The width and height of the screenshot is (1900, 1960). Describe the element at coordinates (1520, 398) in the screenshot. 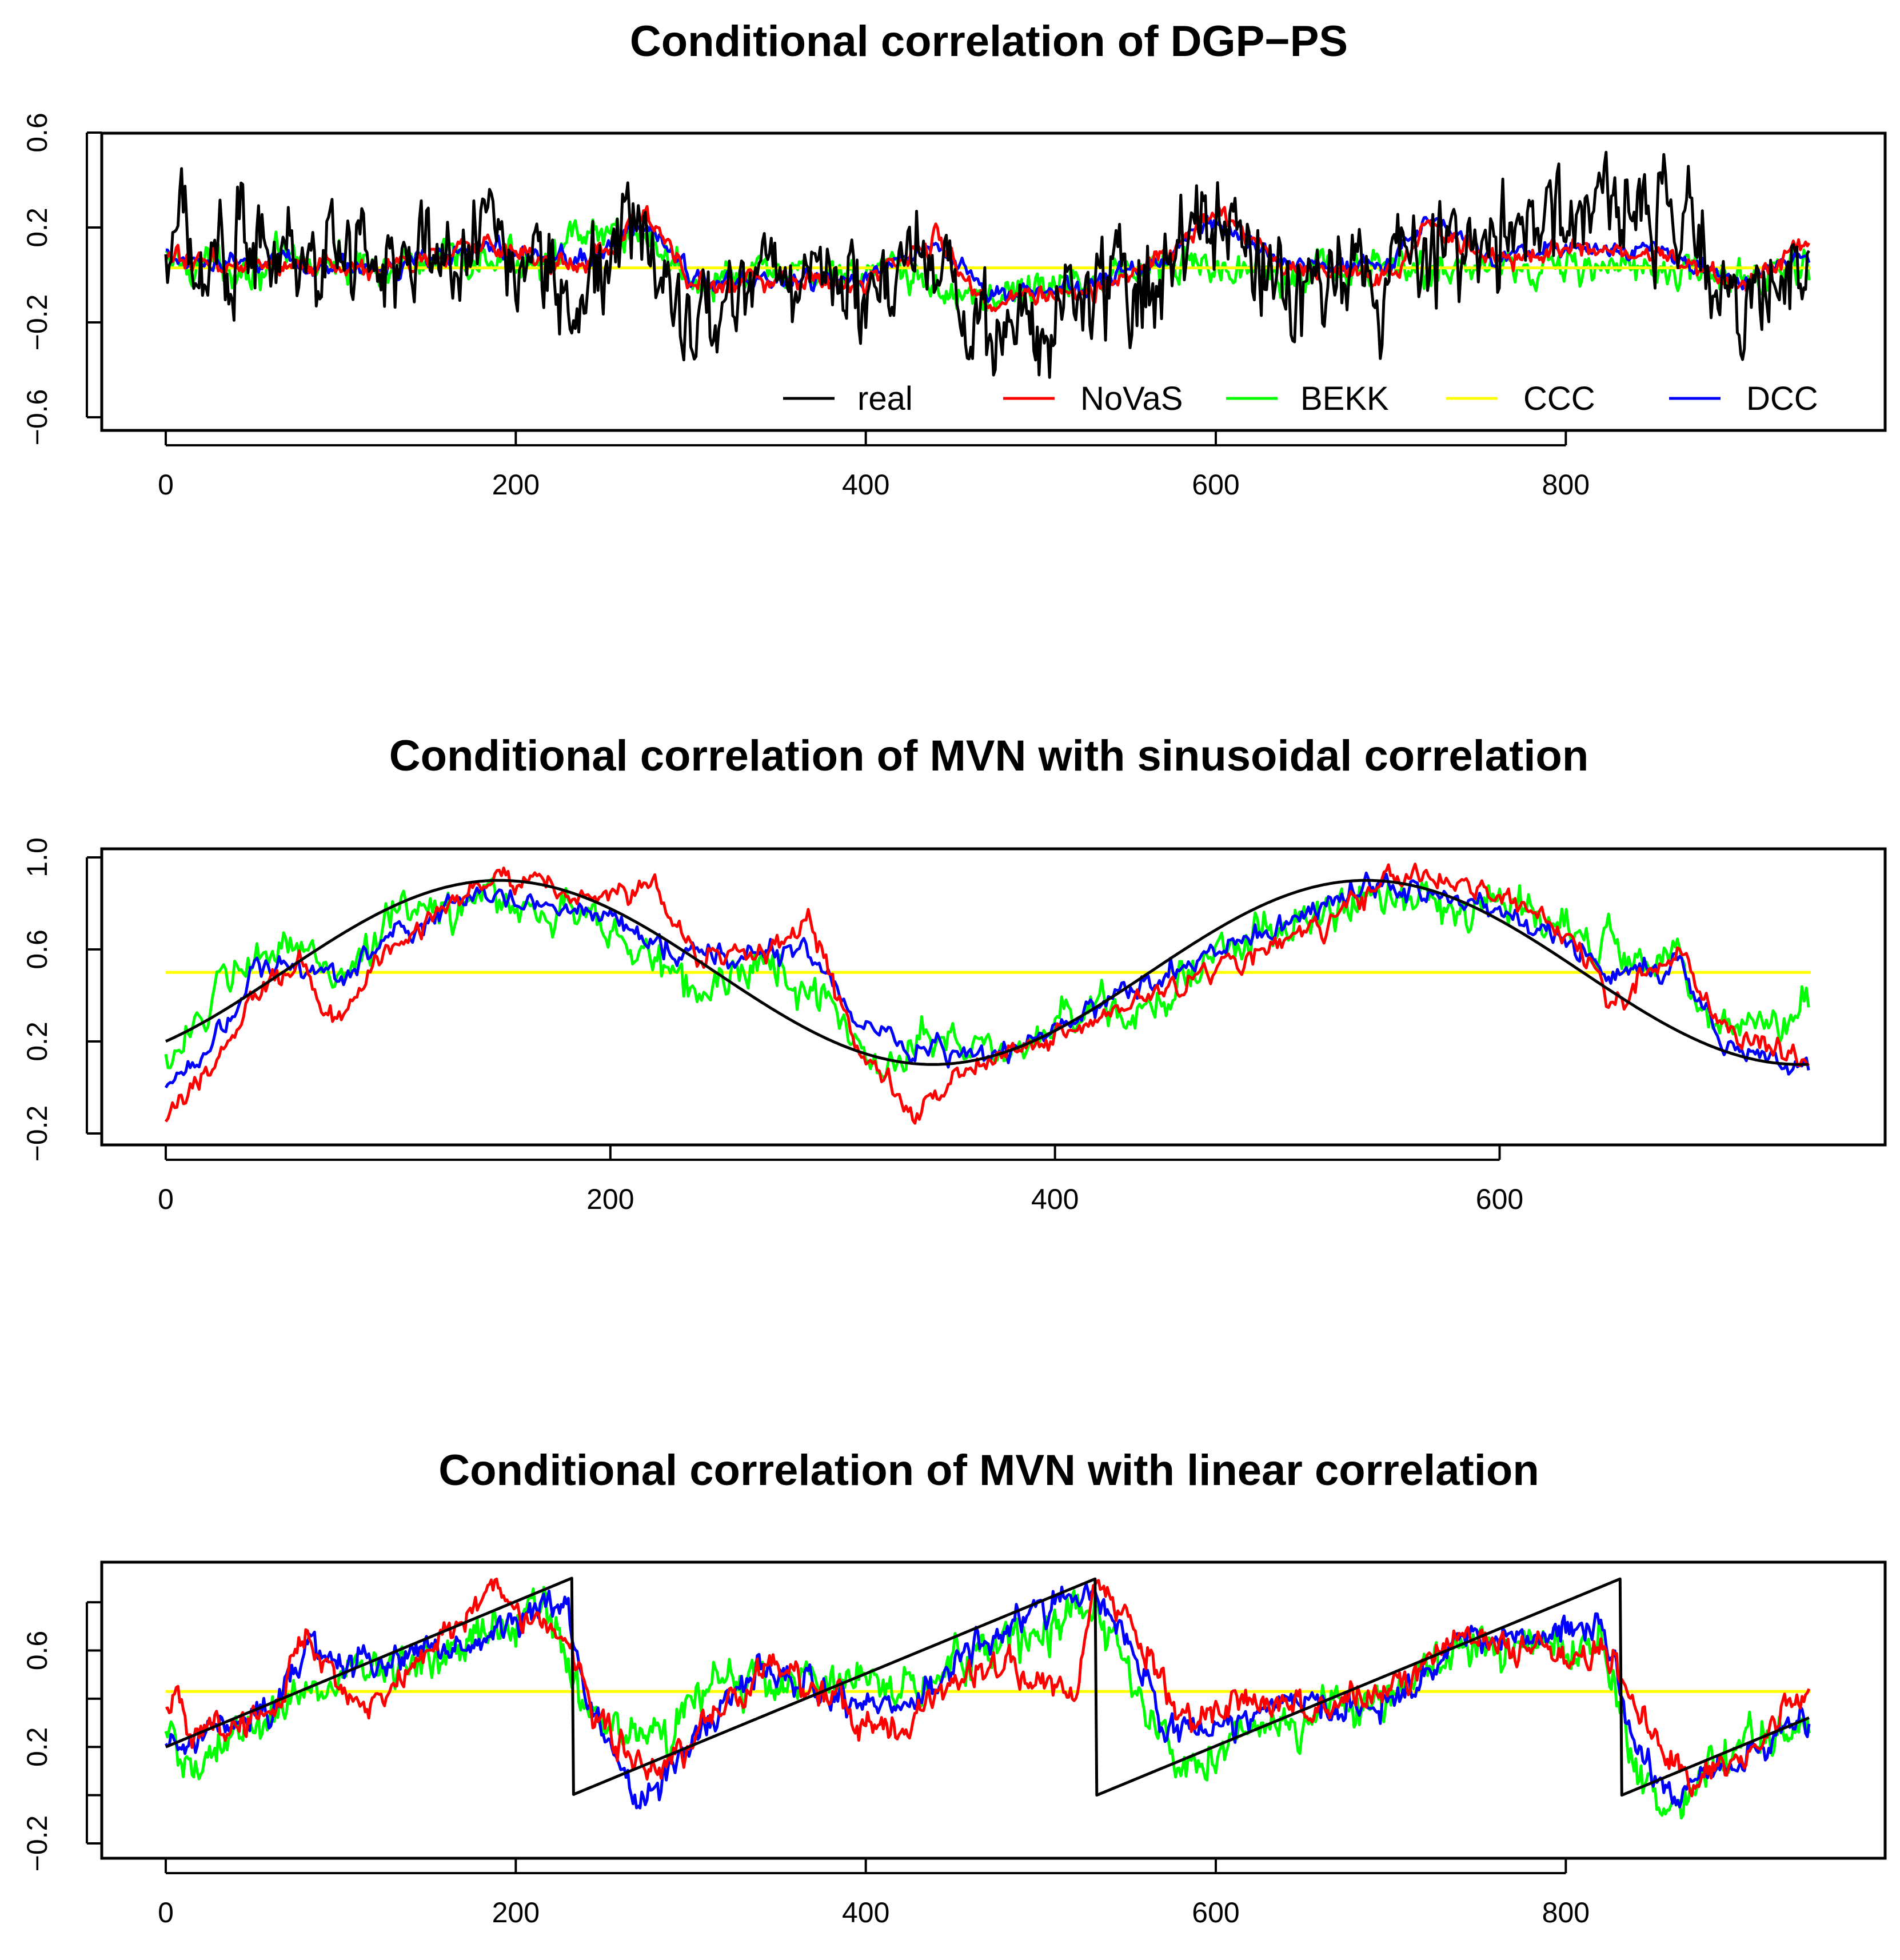

I see `legend-entry-ccc: CCC` at that location.